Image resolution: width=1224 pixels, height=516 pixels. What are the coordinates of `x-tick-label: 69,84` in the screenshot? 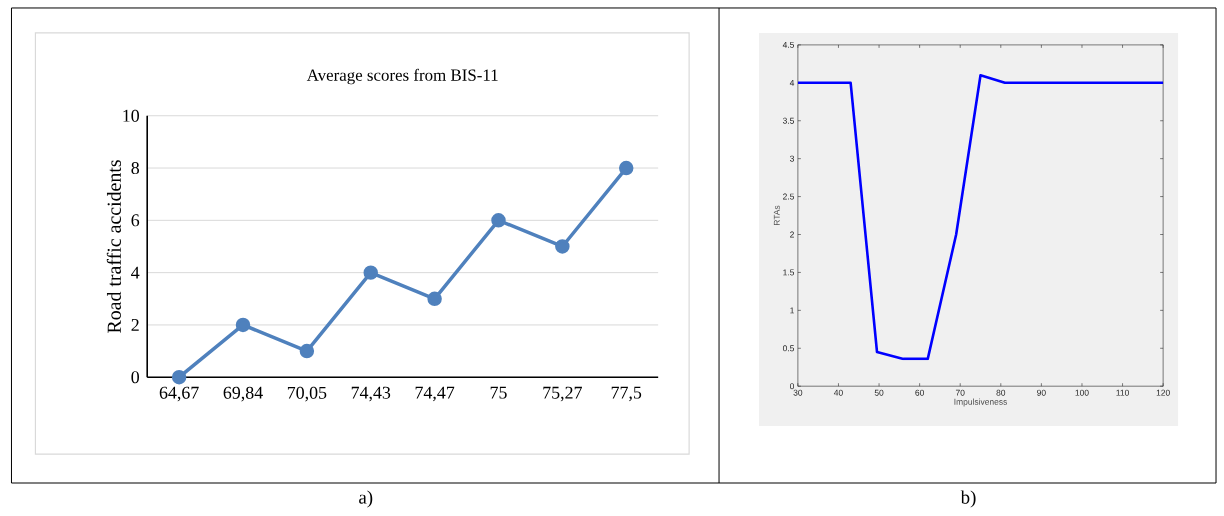 It's located at (243, 394).